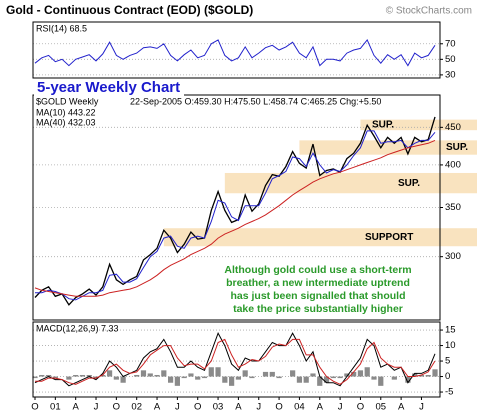  I want to click on subtitle-box, so click(109, 87).